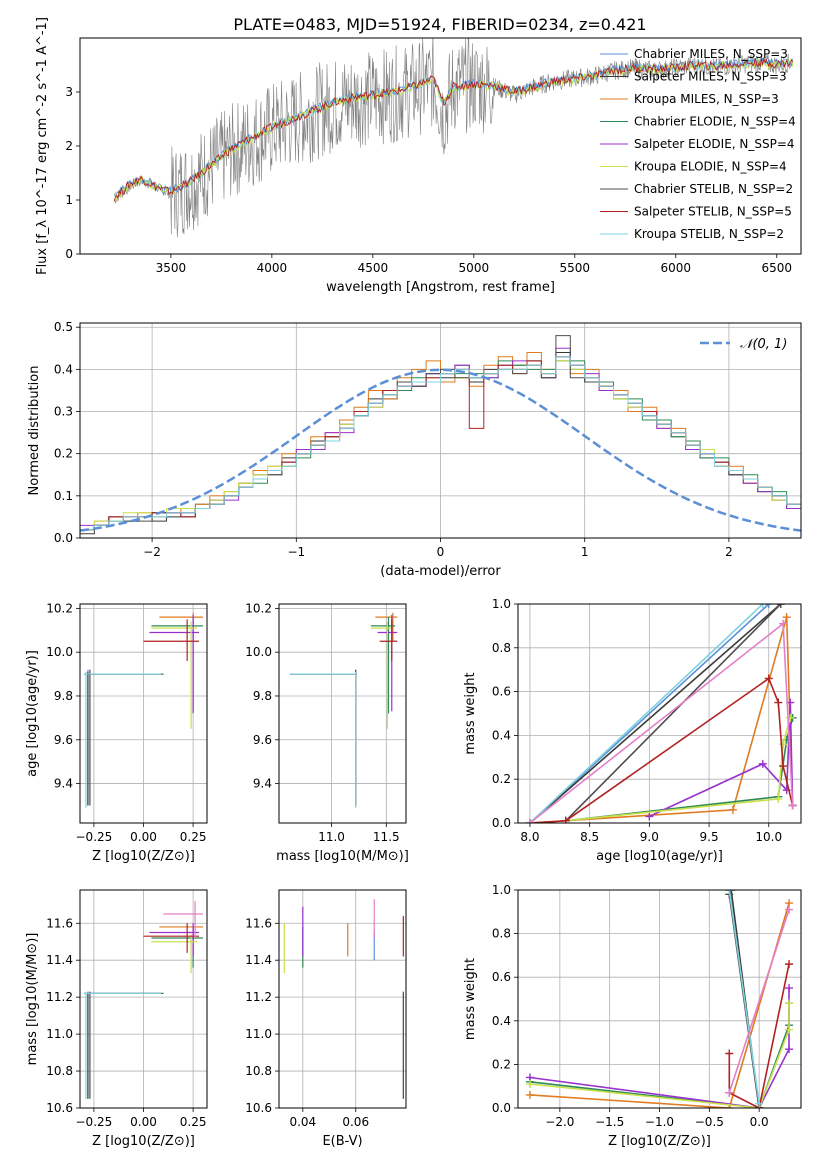 Image resolution: width=819 pixels, height=1170 pixels. What do you see at coordinates (94, 837) in the screenshot?
I see `x-tick-label: −0.25` at bounding box center [94, 837].